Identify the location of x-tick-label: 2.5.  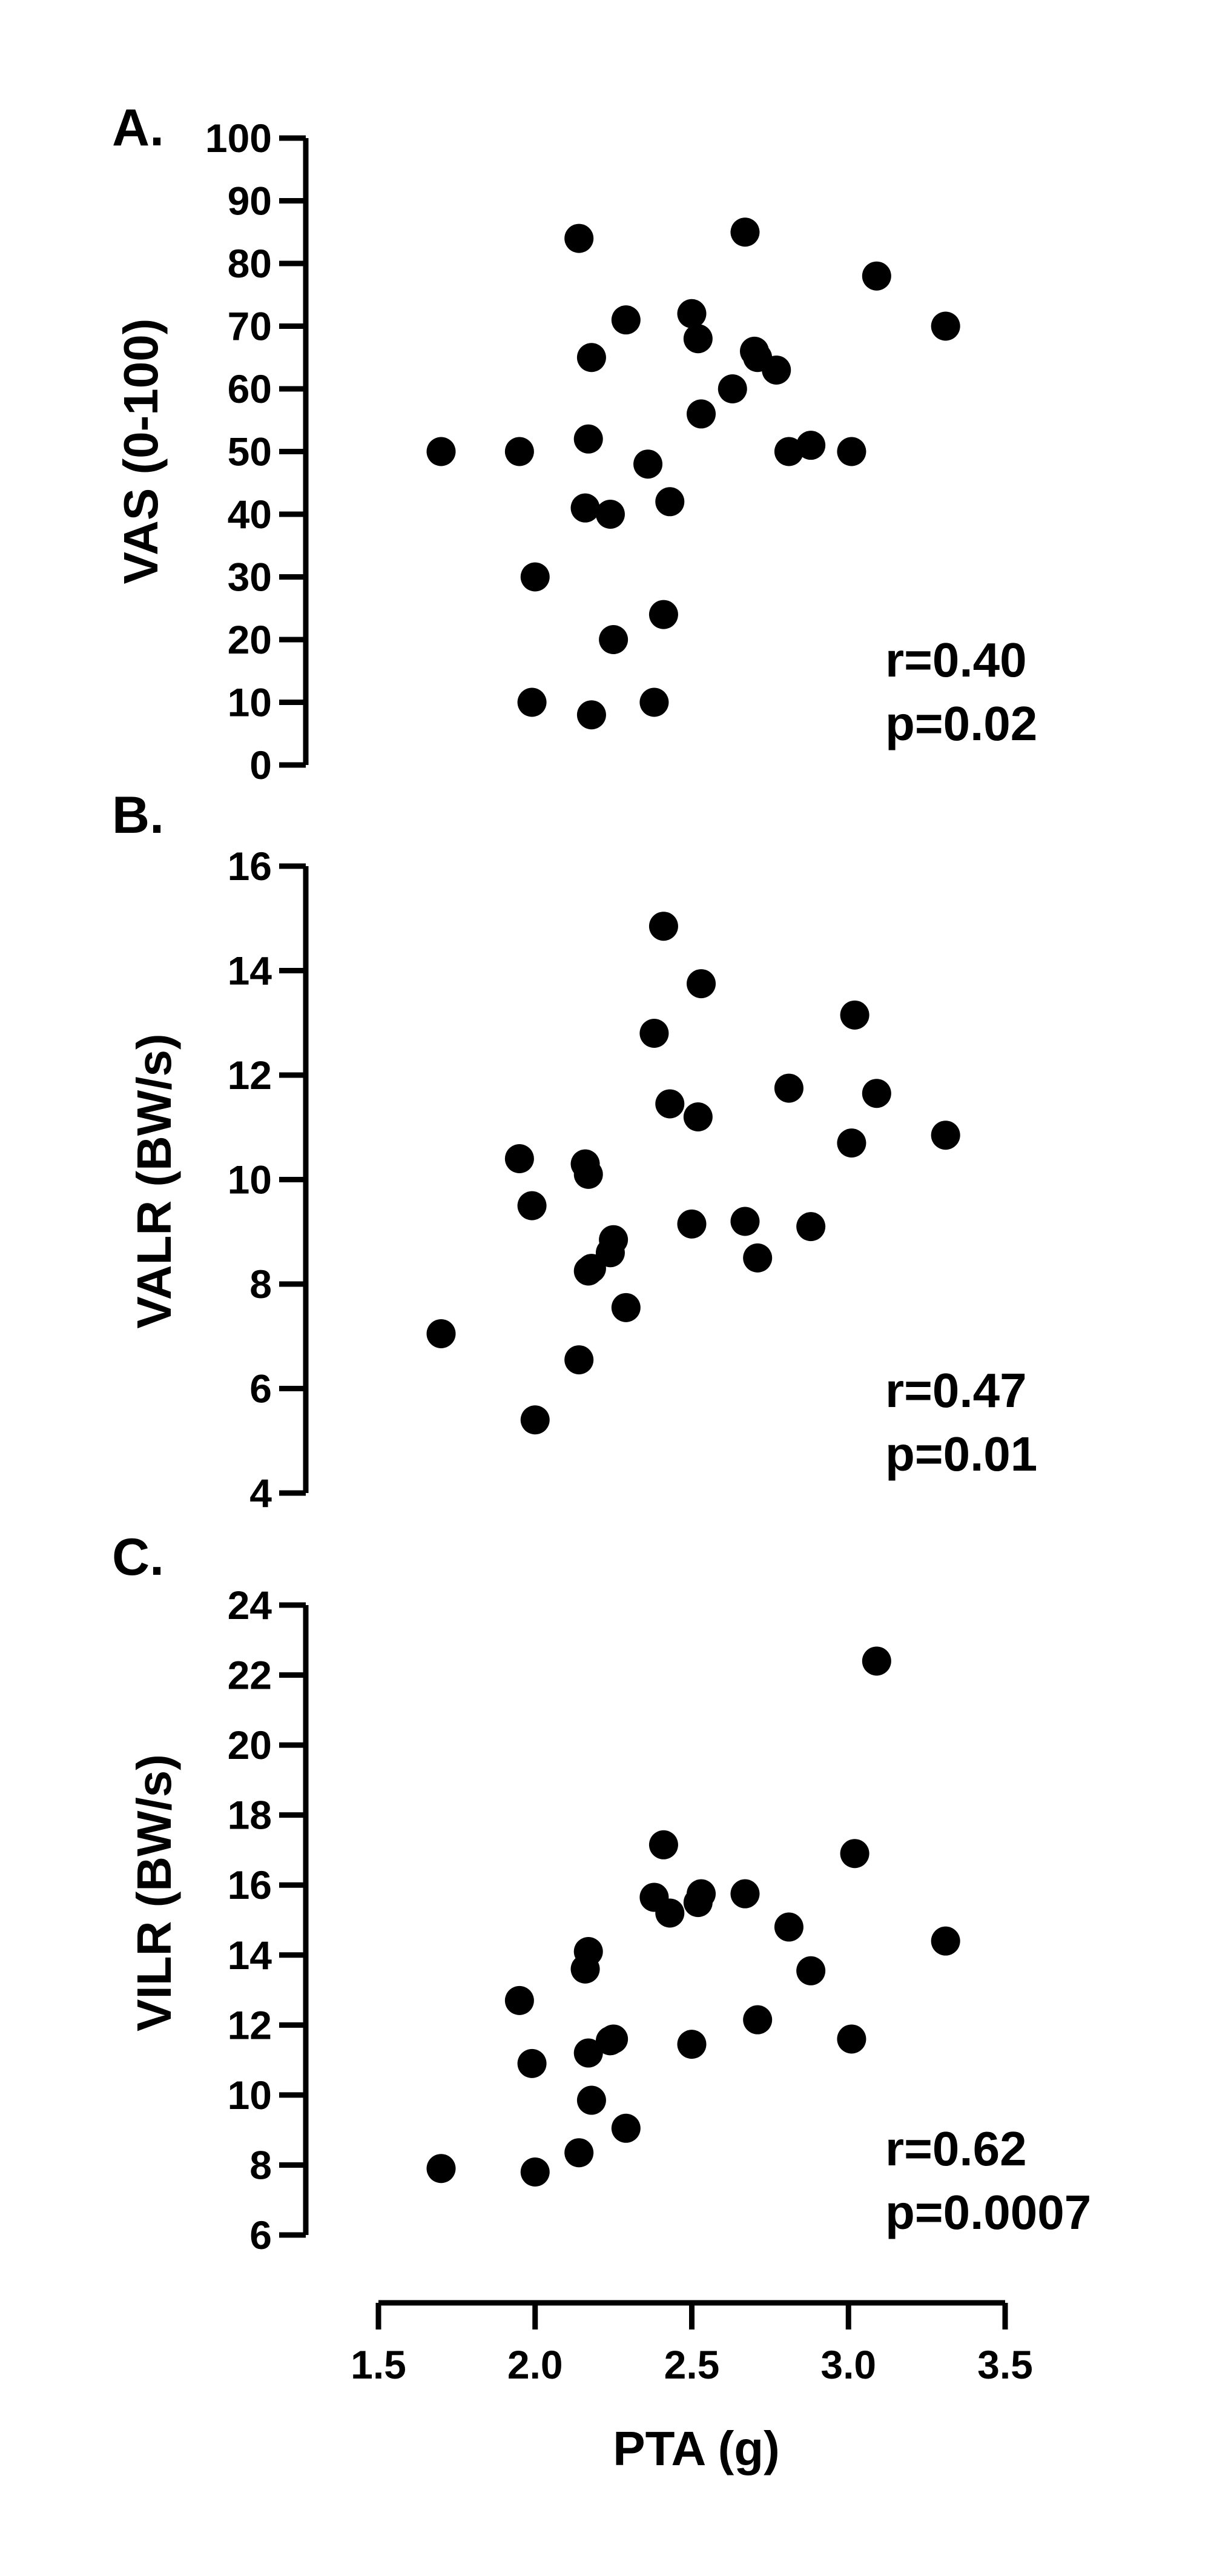
(692, 2364).